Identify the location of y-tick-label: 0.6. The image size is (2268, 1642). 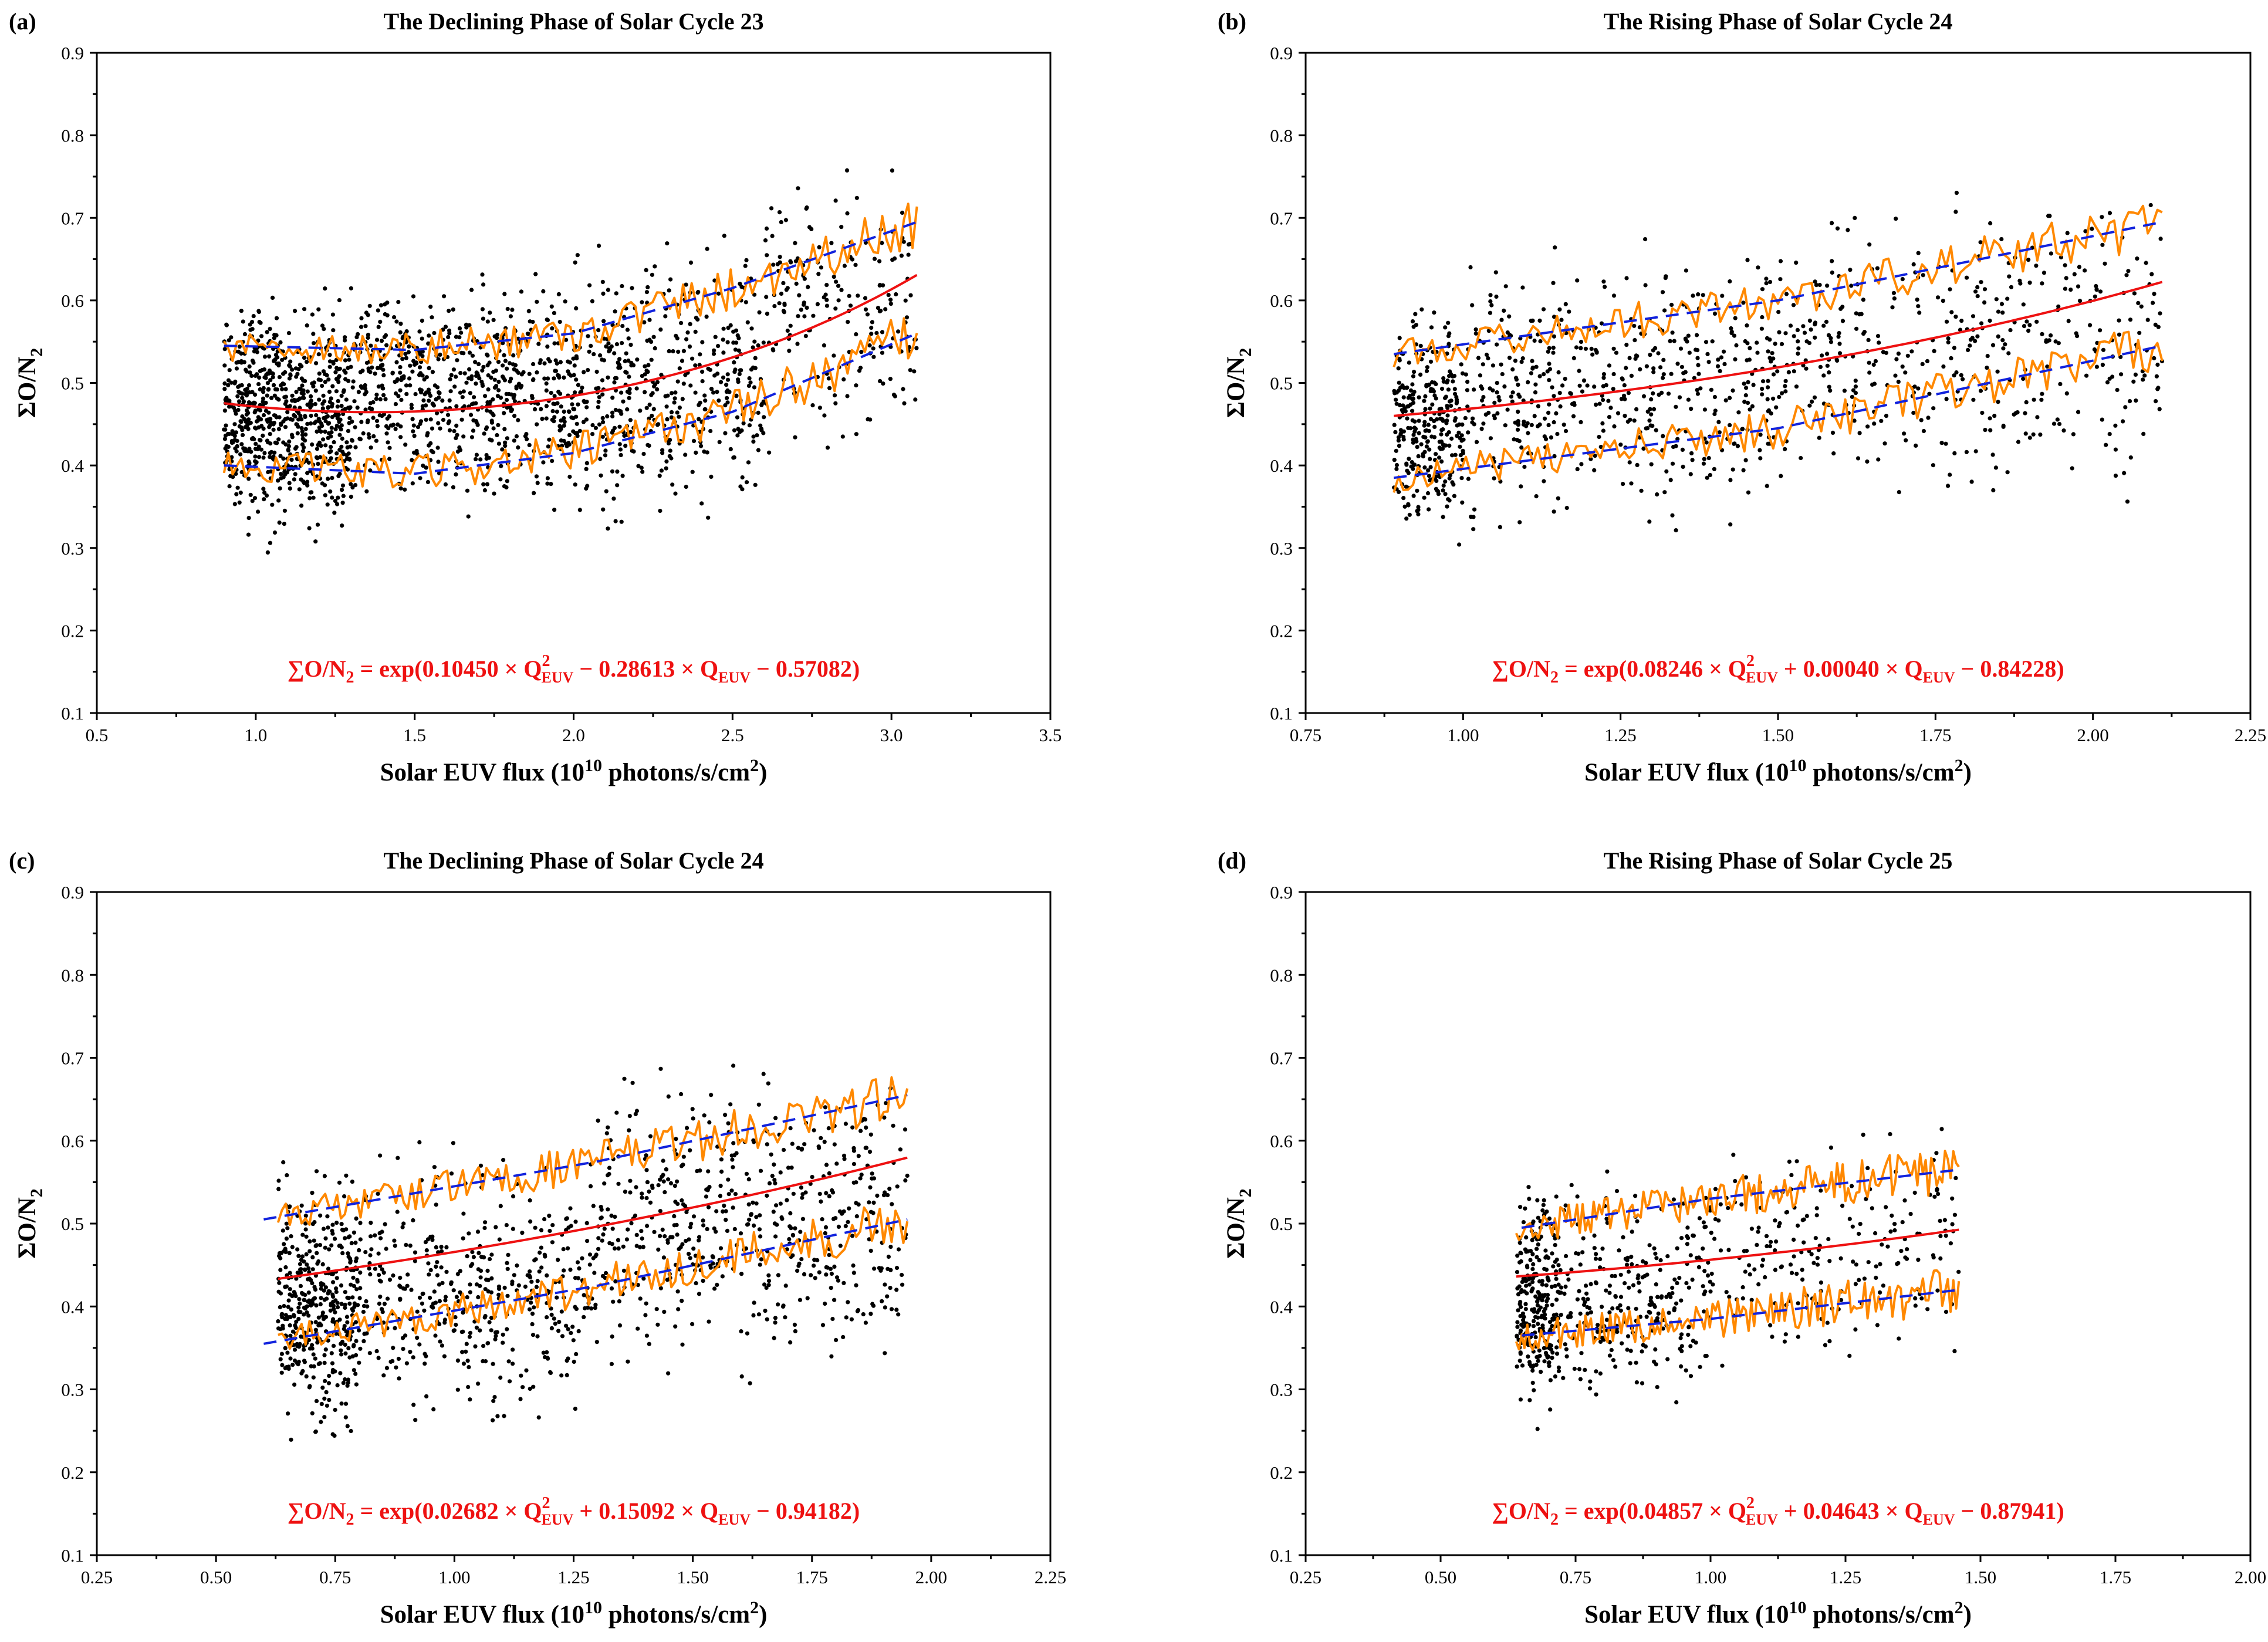
(1281, 1141).